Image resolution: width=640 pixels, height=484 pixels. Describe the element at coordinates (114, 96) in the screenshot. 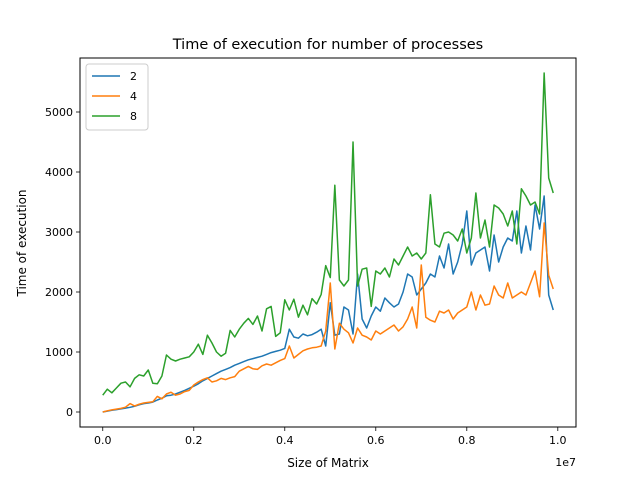

I see `legend-items: 2 4 8` at that location.